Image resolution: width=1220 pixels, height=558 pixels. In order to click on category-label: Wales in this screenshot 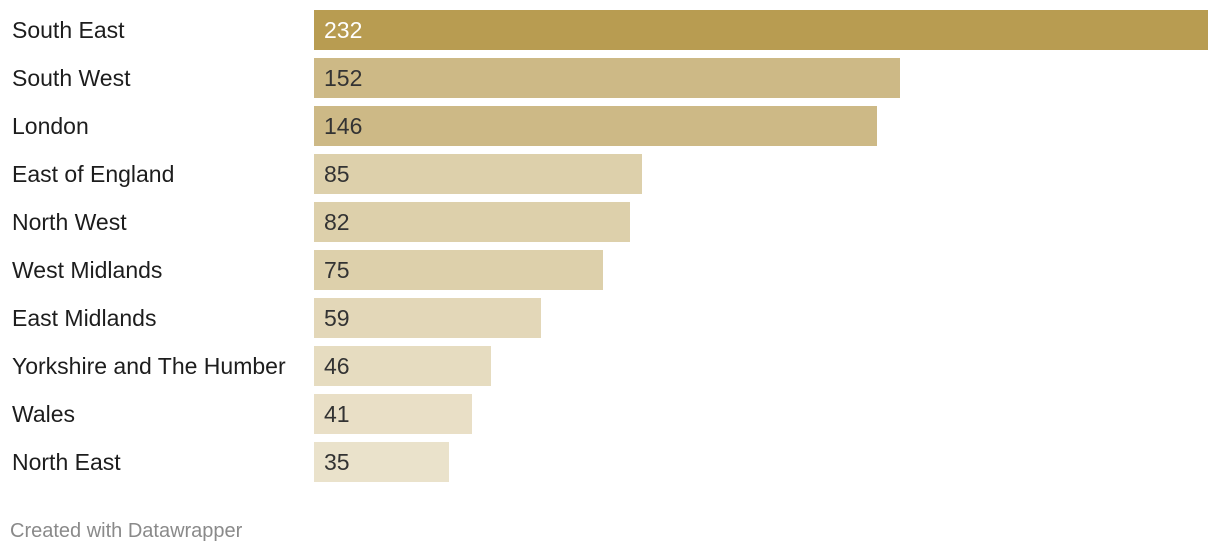, I will do `click(44, 414)`.